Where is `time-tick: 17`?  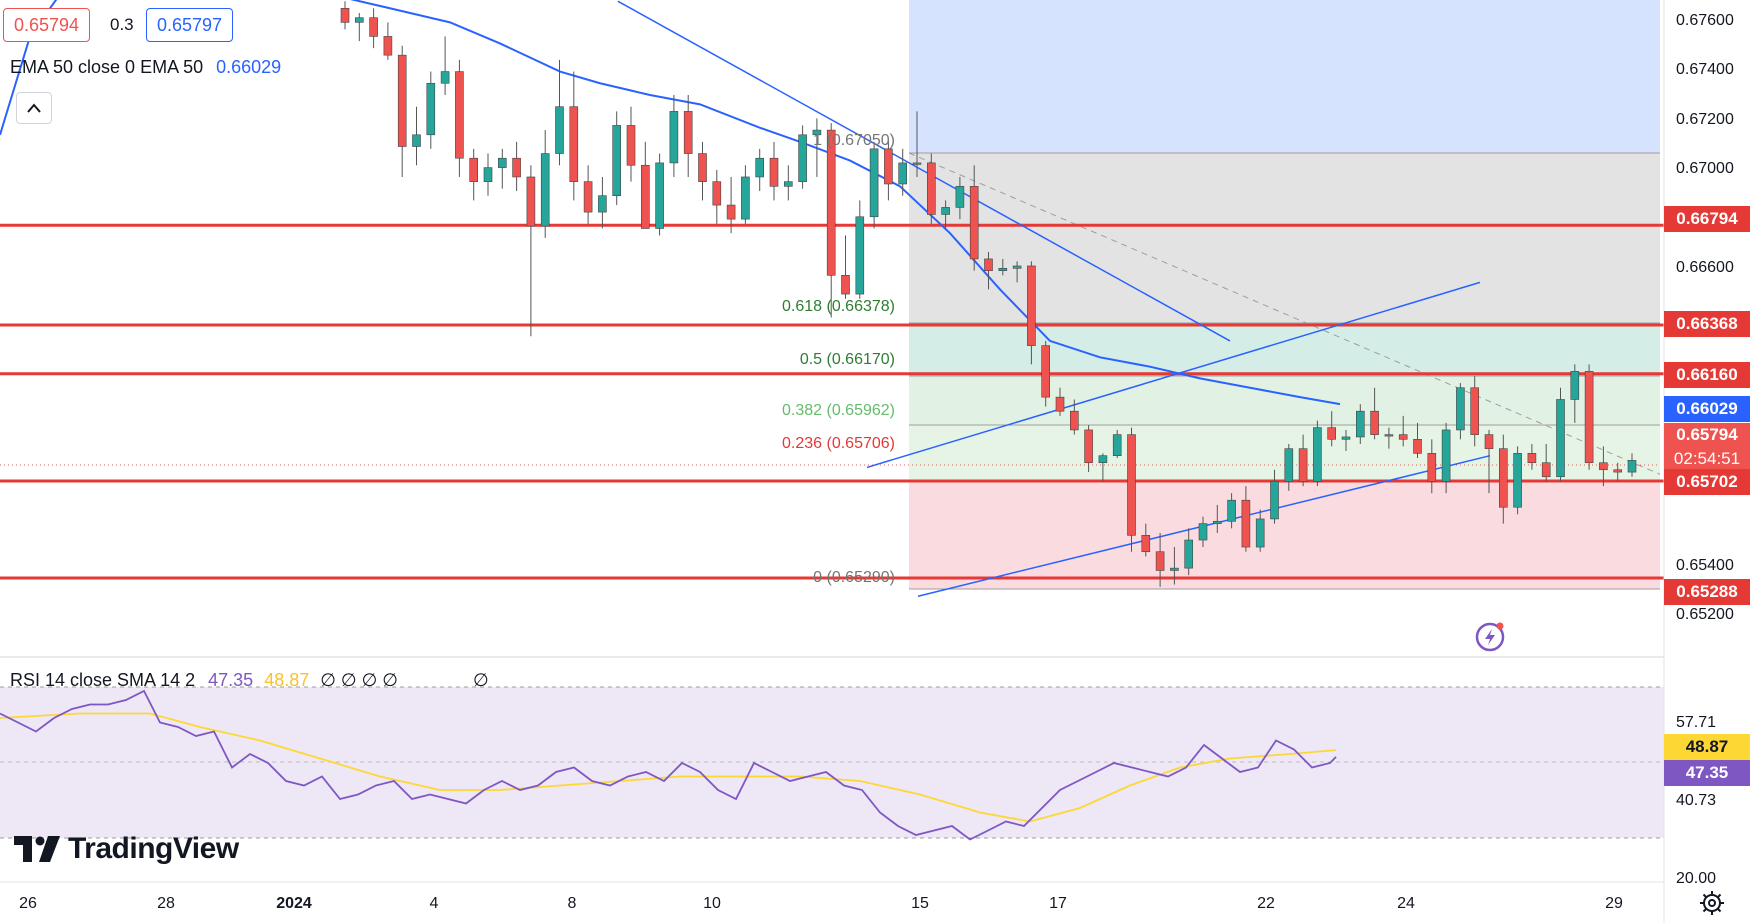
time-tick: 17 is located at coordinates (1058, 903).